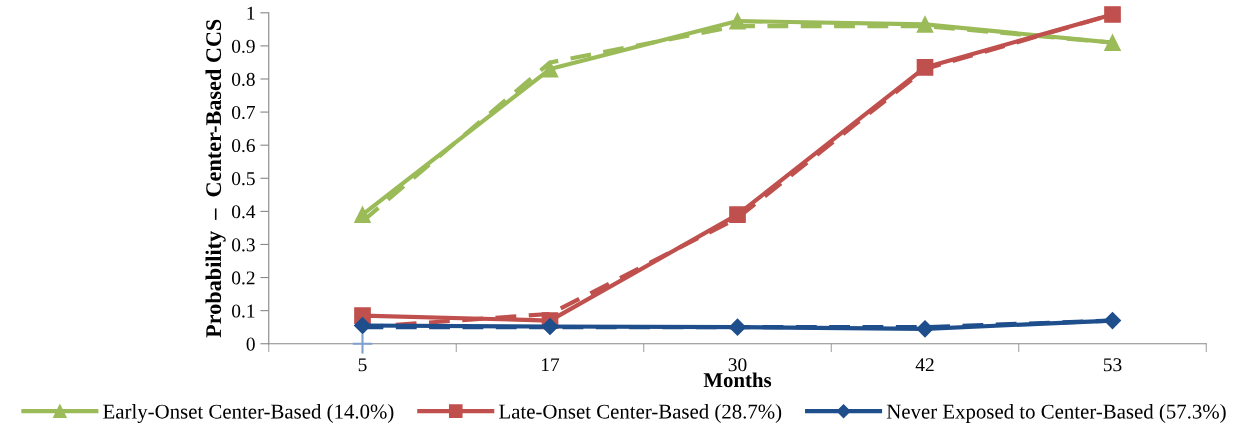 This screenshot has width=1250, height=427. Describe the element at coordinates (243, 245) in the screenshot. I see `y-tick-label: 0.3` at that location.